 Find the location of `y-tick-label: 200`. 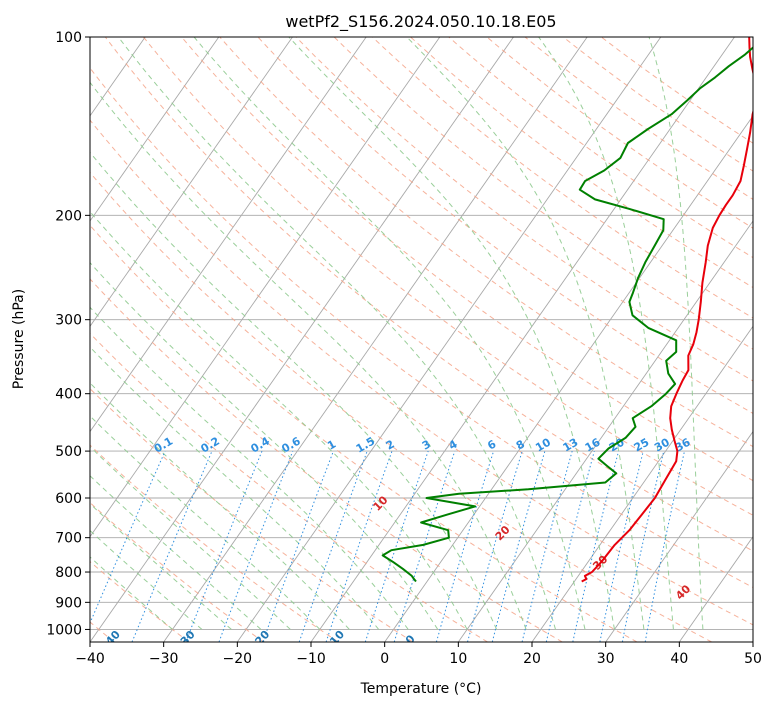

y-tick-label: 200 is located at coordinates (68, 216).